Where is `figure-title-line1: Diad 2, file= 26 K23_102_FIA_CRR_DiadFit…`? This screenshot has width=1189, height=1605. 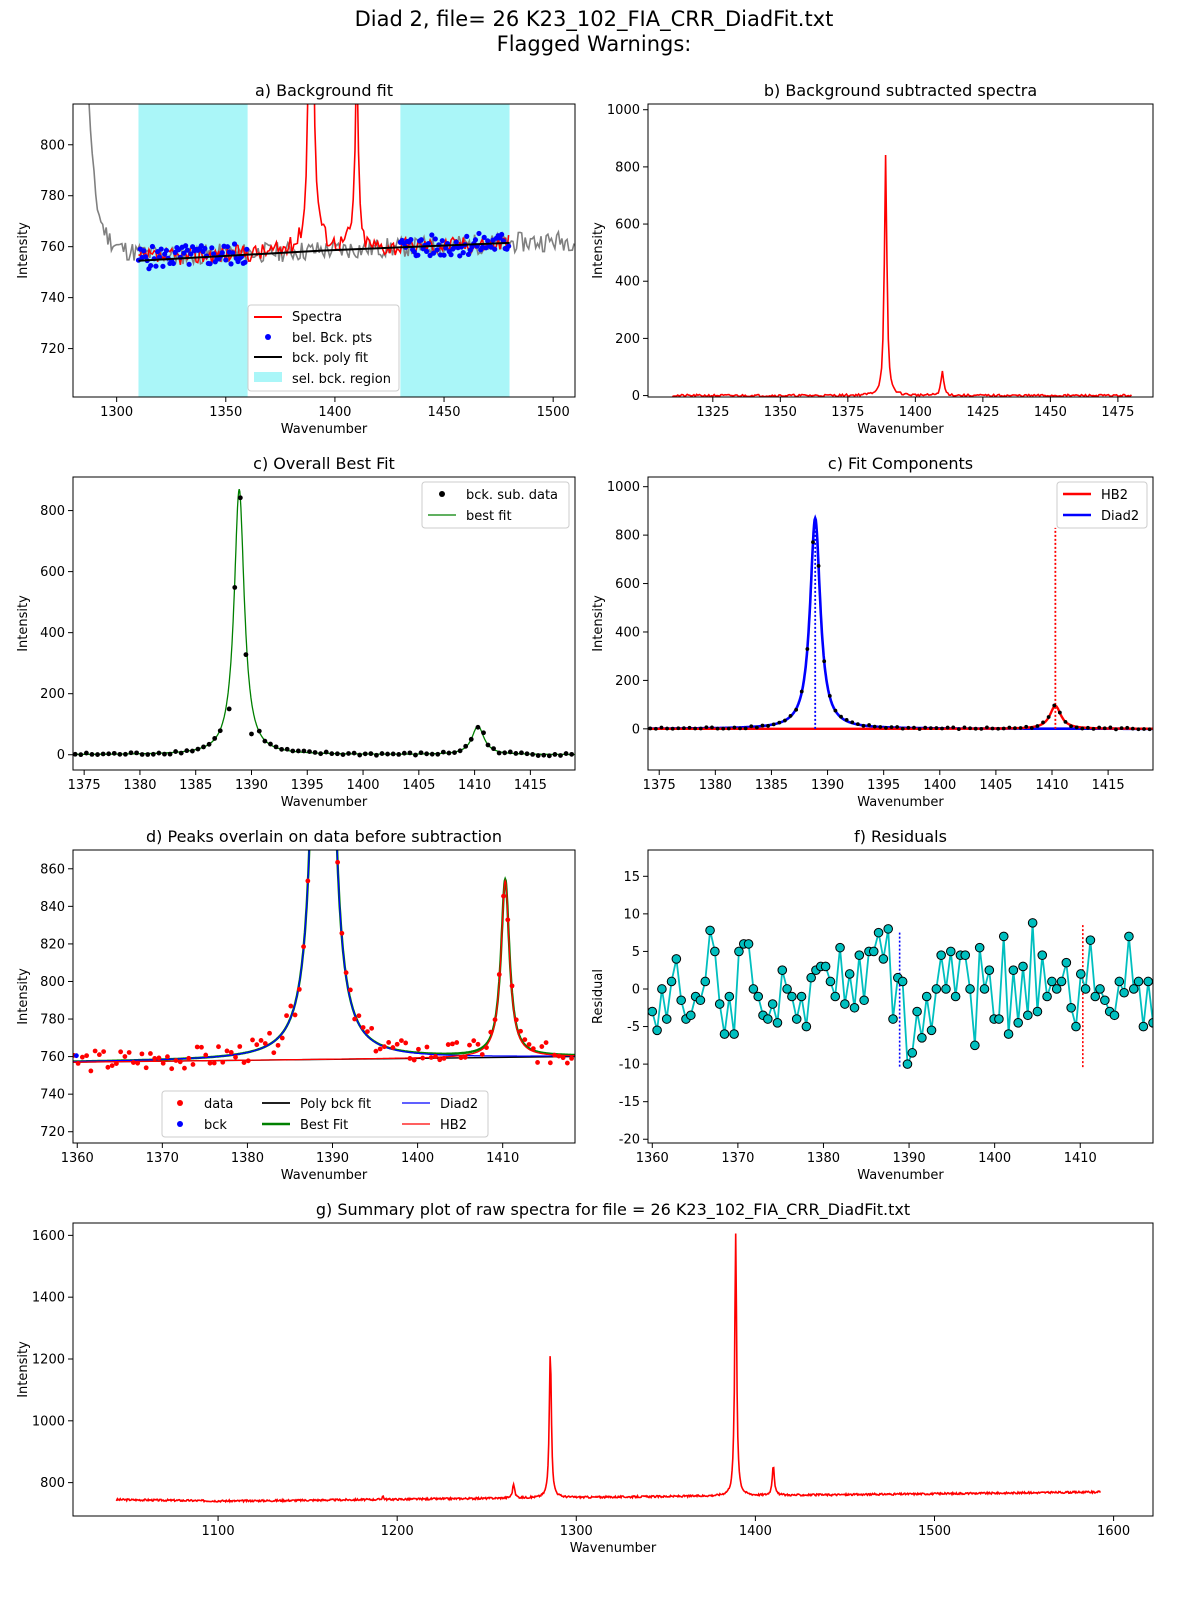
figure-title-line1: Diad 2, file= 26 K23_102_FIA_CRR_DiadFit… is located at coordinates (594, 19).